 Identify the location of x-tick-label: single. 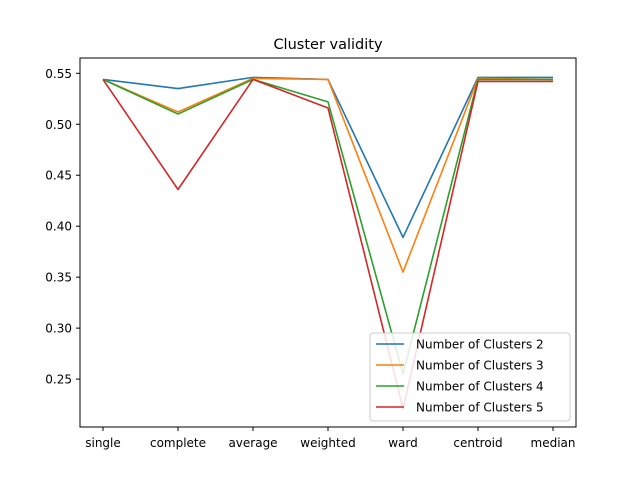
(103, 443).